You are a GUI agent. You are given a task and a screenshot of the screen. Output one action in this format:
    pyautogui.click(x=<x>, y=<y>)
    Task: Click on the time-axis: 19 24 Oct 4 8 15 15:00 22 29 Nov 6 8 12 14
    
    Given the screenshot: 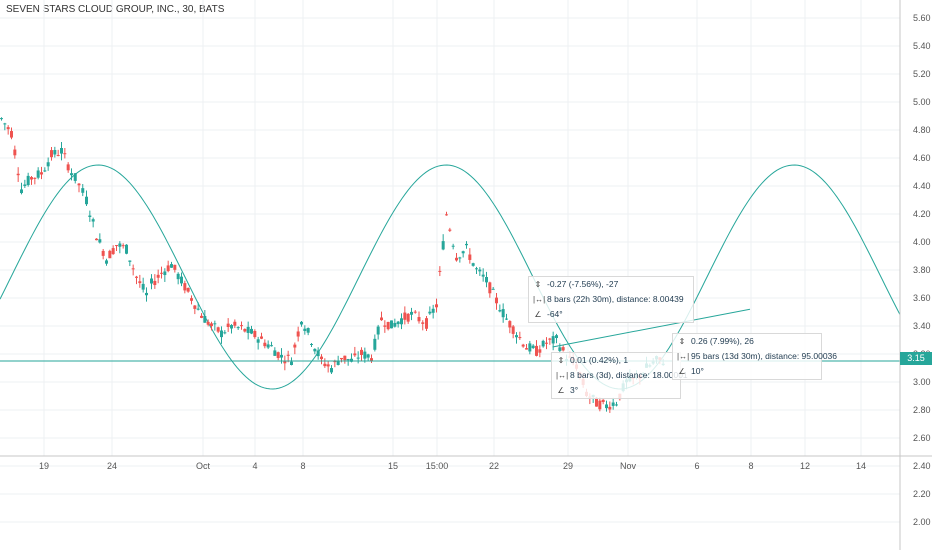 What is the action you would take?
    pyautogui.click(x=452, y=466)
    